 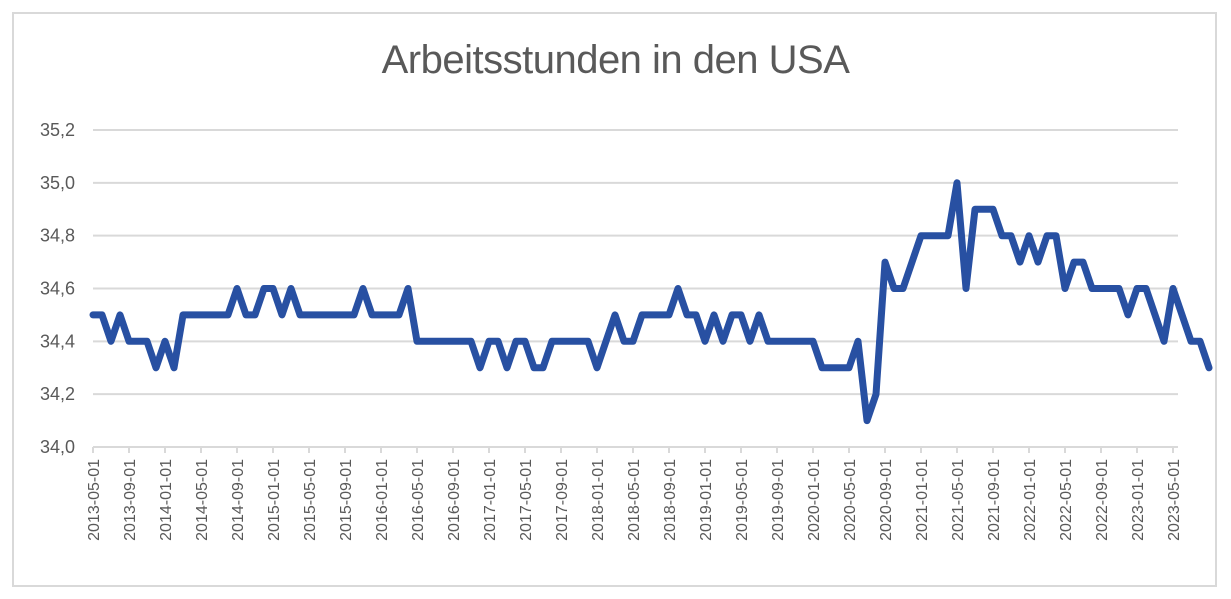 What do you see at coordinates (1174, 500) in the screenshot?
I see `x-tick-label: 2023-05-01` at bounding box center [1174, 500].